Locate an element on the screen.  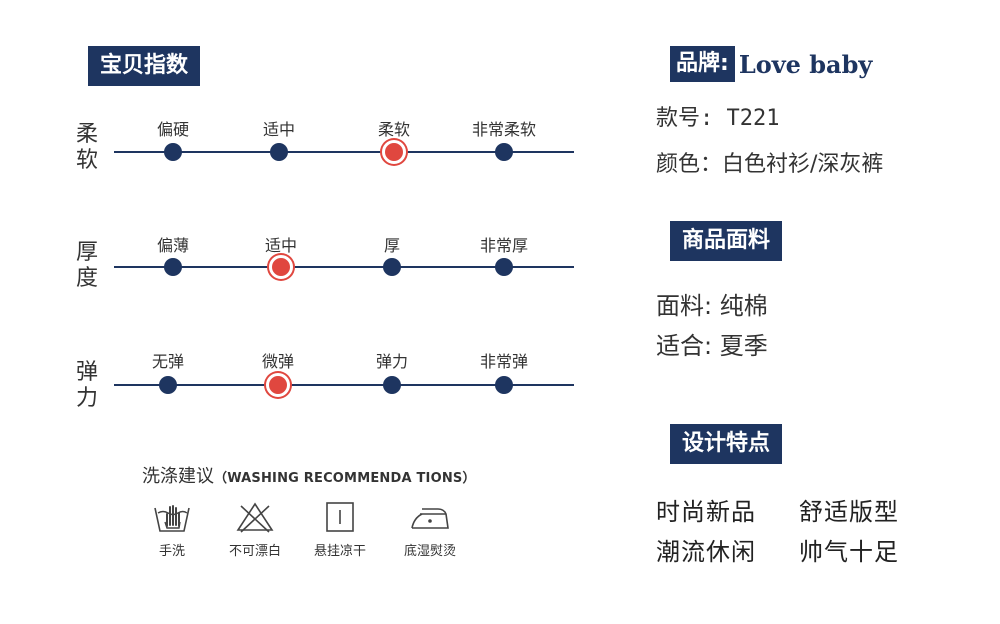
section-title-product-index: 宝贝指数 is located at coordinates (144, 66).